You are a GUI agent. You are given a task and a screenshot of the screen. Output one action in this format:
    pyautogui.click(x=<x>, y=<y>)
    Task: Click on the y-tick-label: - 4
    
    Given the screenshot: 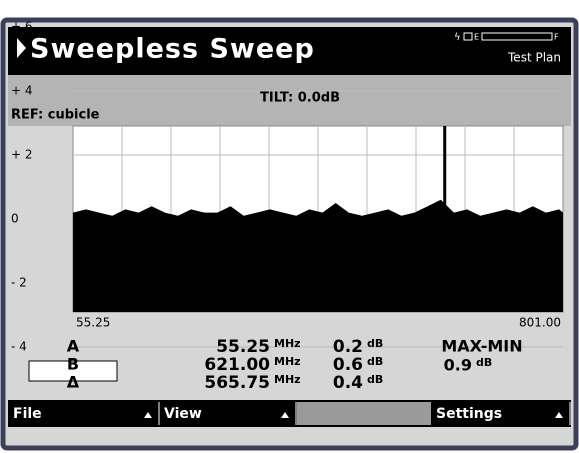 What is the action you would take?
    pyautogui.click(x=19, y=347)
    